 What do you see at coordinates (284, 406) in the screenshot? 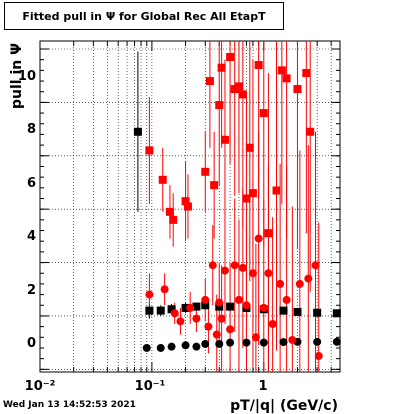
I see `x-axis-label: pT/|q| (GeV/c)` at bounding box center [284, 406].